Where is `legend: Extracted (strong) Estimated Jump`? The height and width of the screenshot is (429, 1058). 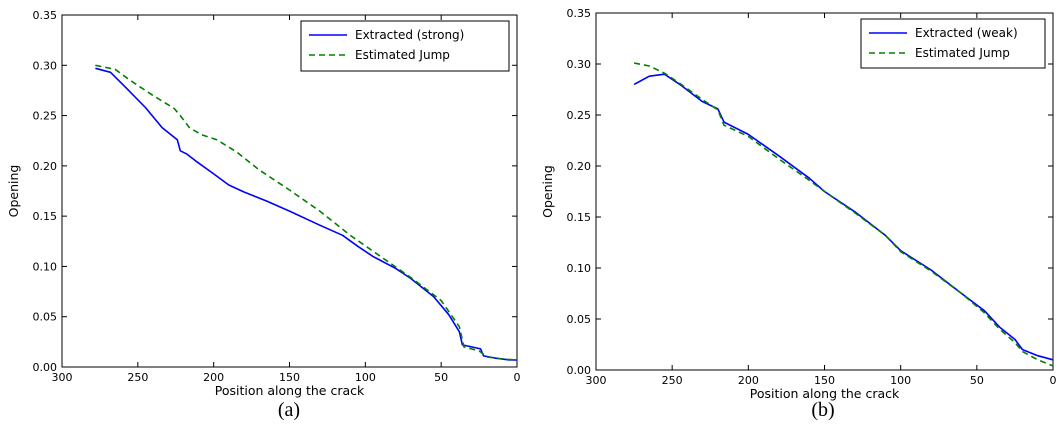
legend: Extracted (strong) Estimated Jump is located at coordinates (405, 46).